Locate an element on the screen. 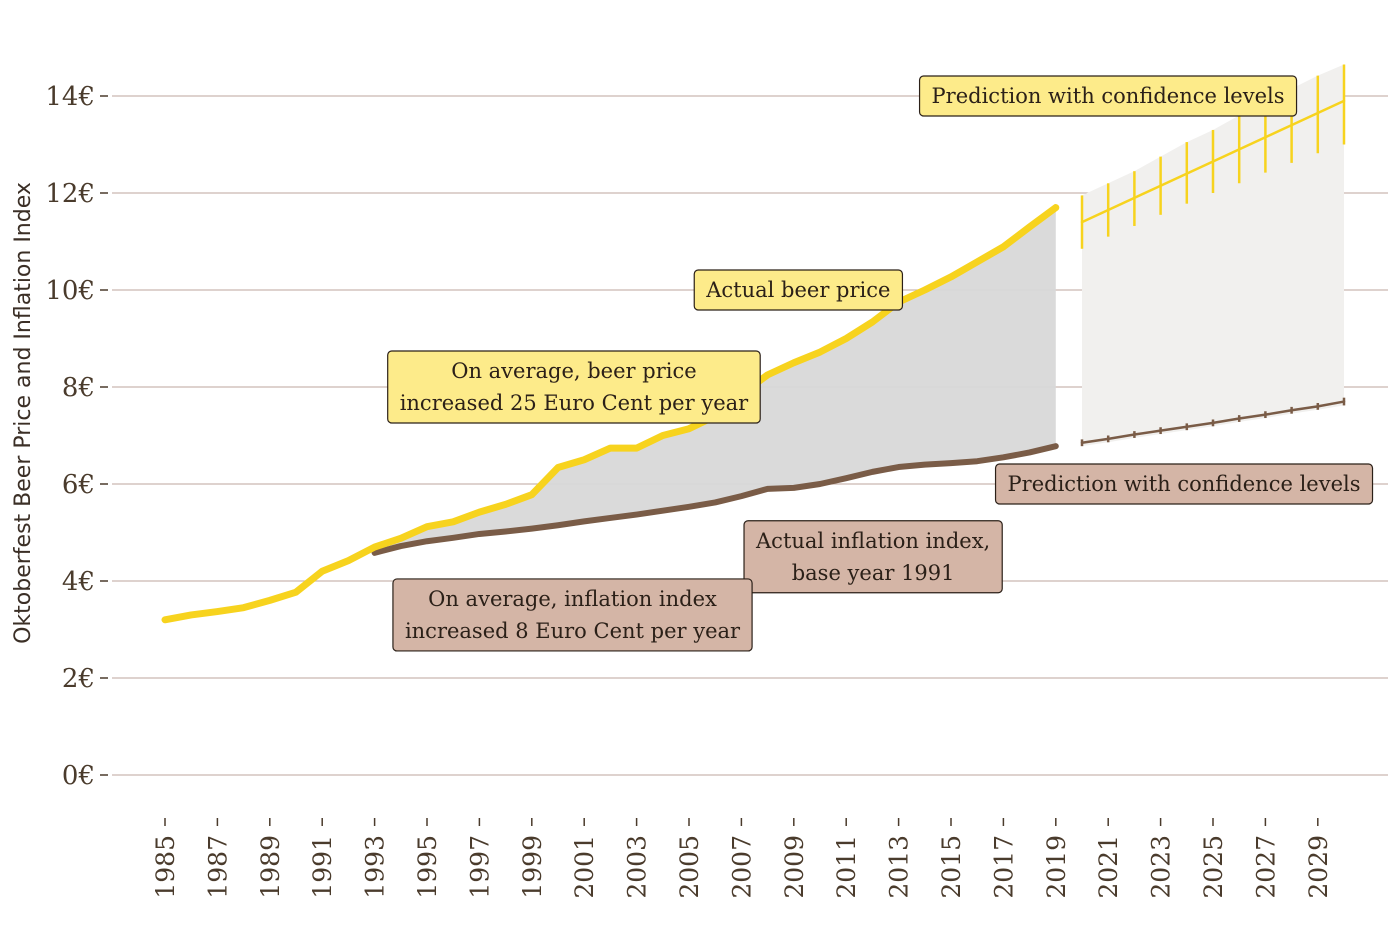  y-tick-label: 10€ is located at coordinates (70, 291).